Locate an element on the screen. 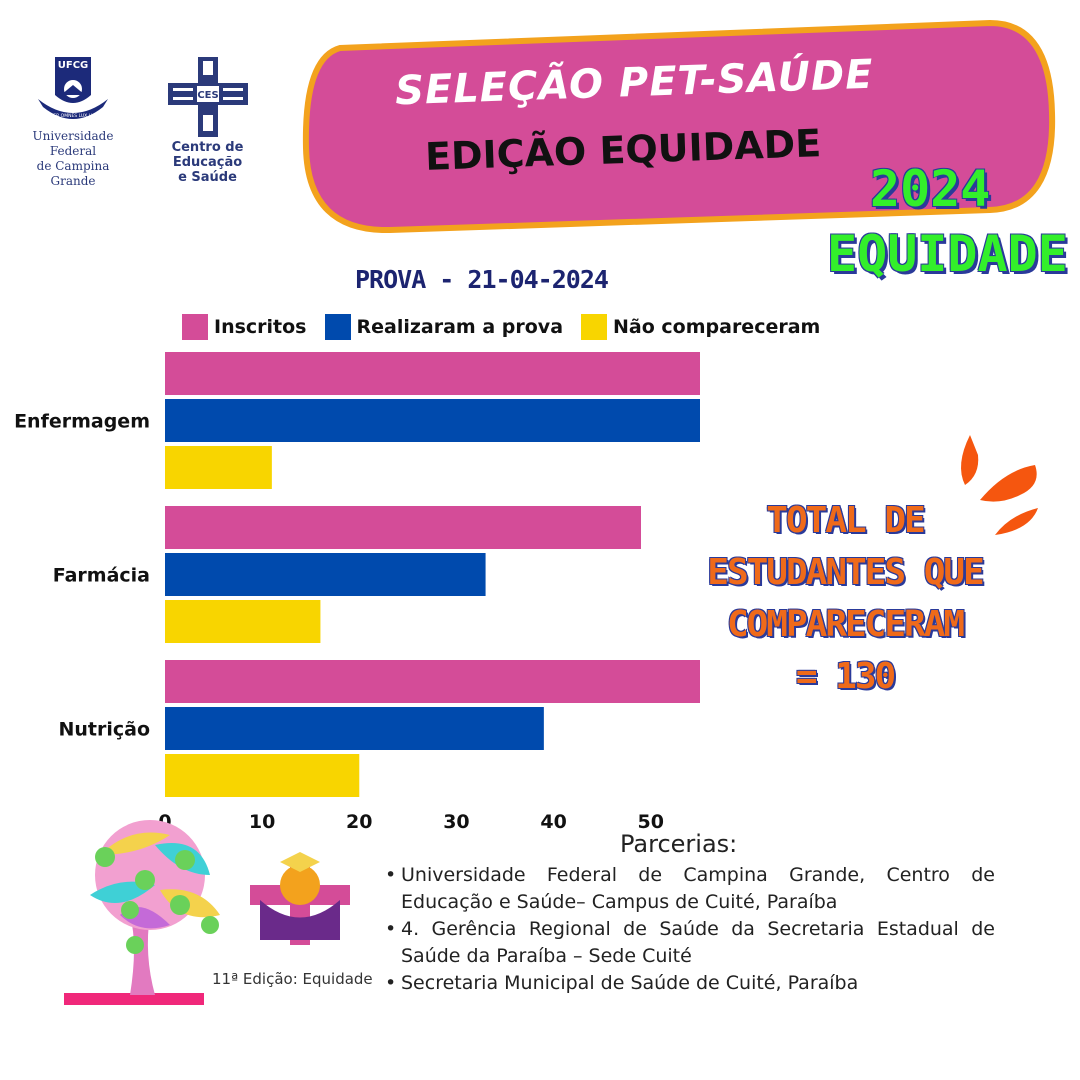 Image resolution: width=1080 pixels, height=1080 pixels. edition-caption: 11ª Edição: Equidade is located at coordinates (292, 979).